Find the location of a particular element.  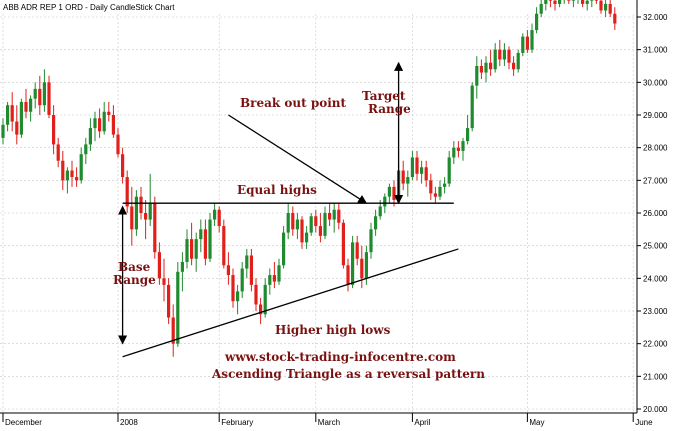

x-tick-label: May is located at coordinates (536, 422).